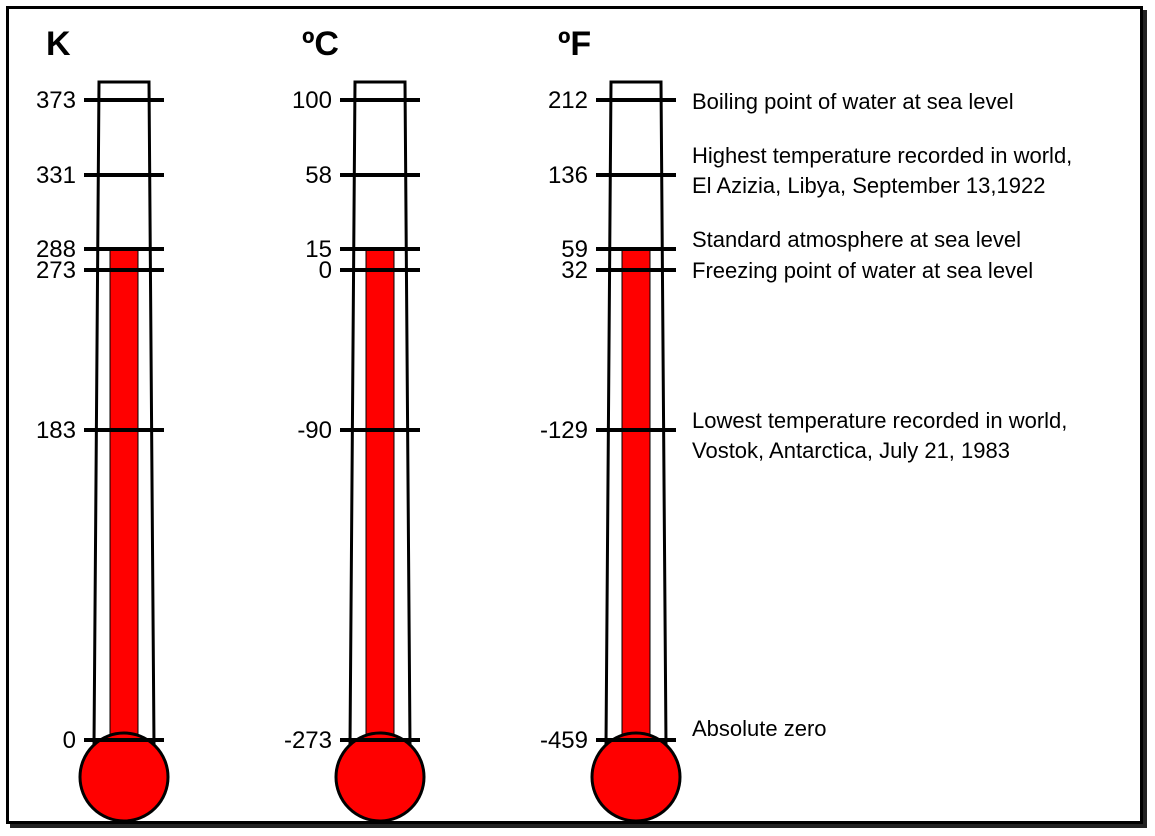 Image resolution: width=1155 pixels, height=836 pixels. I want to click on celsius-scale-title: ºC, so click(320, 44).